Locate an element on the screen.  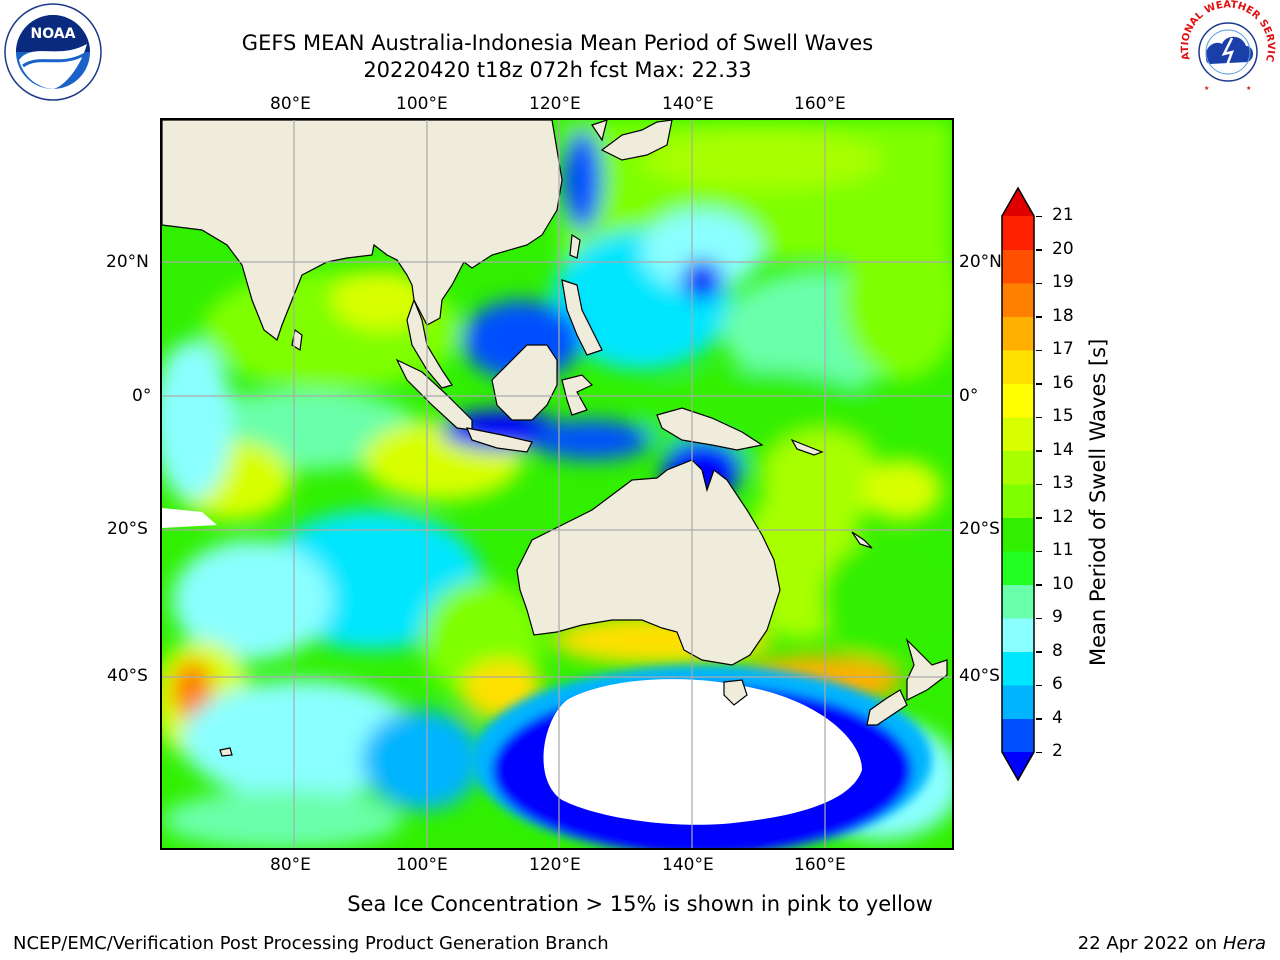
new-zealand-south-island is located at coordinates (887, 707).